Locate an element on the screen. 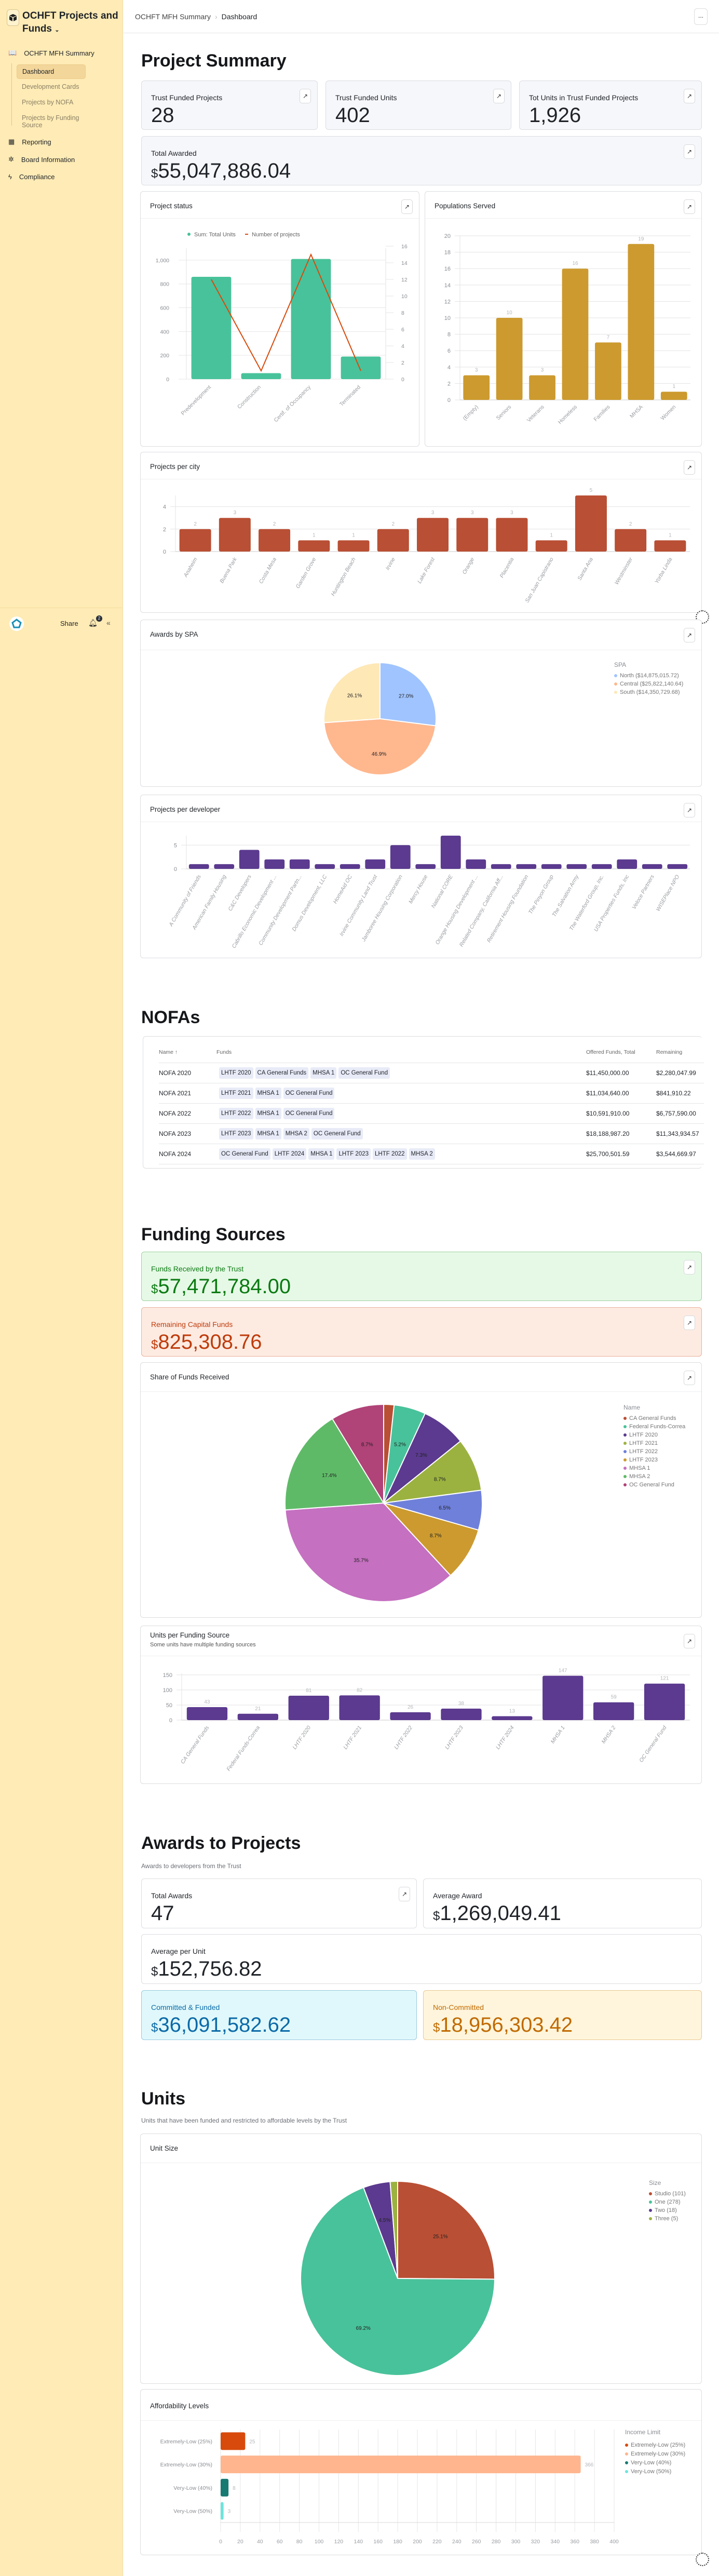  share-button: Share is located at coordinates (69, 624).